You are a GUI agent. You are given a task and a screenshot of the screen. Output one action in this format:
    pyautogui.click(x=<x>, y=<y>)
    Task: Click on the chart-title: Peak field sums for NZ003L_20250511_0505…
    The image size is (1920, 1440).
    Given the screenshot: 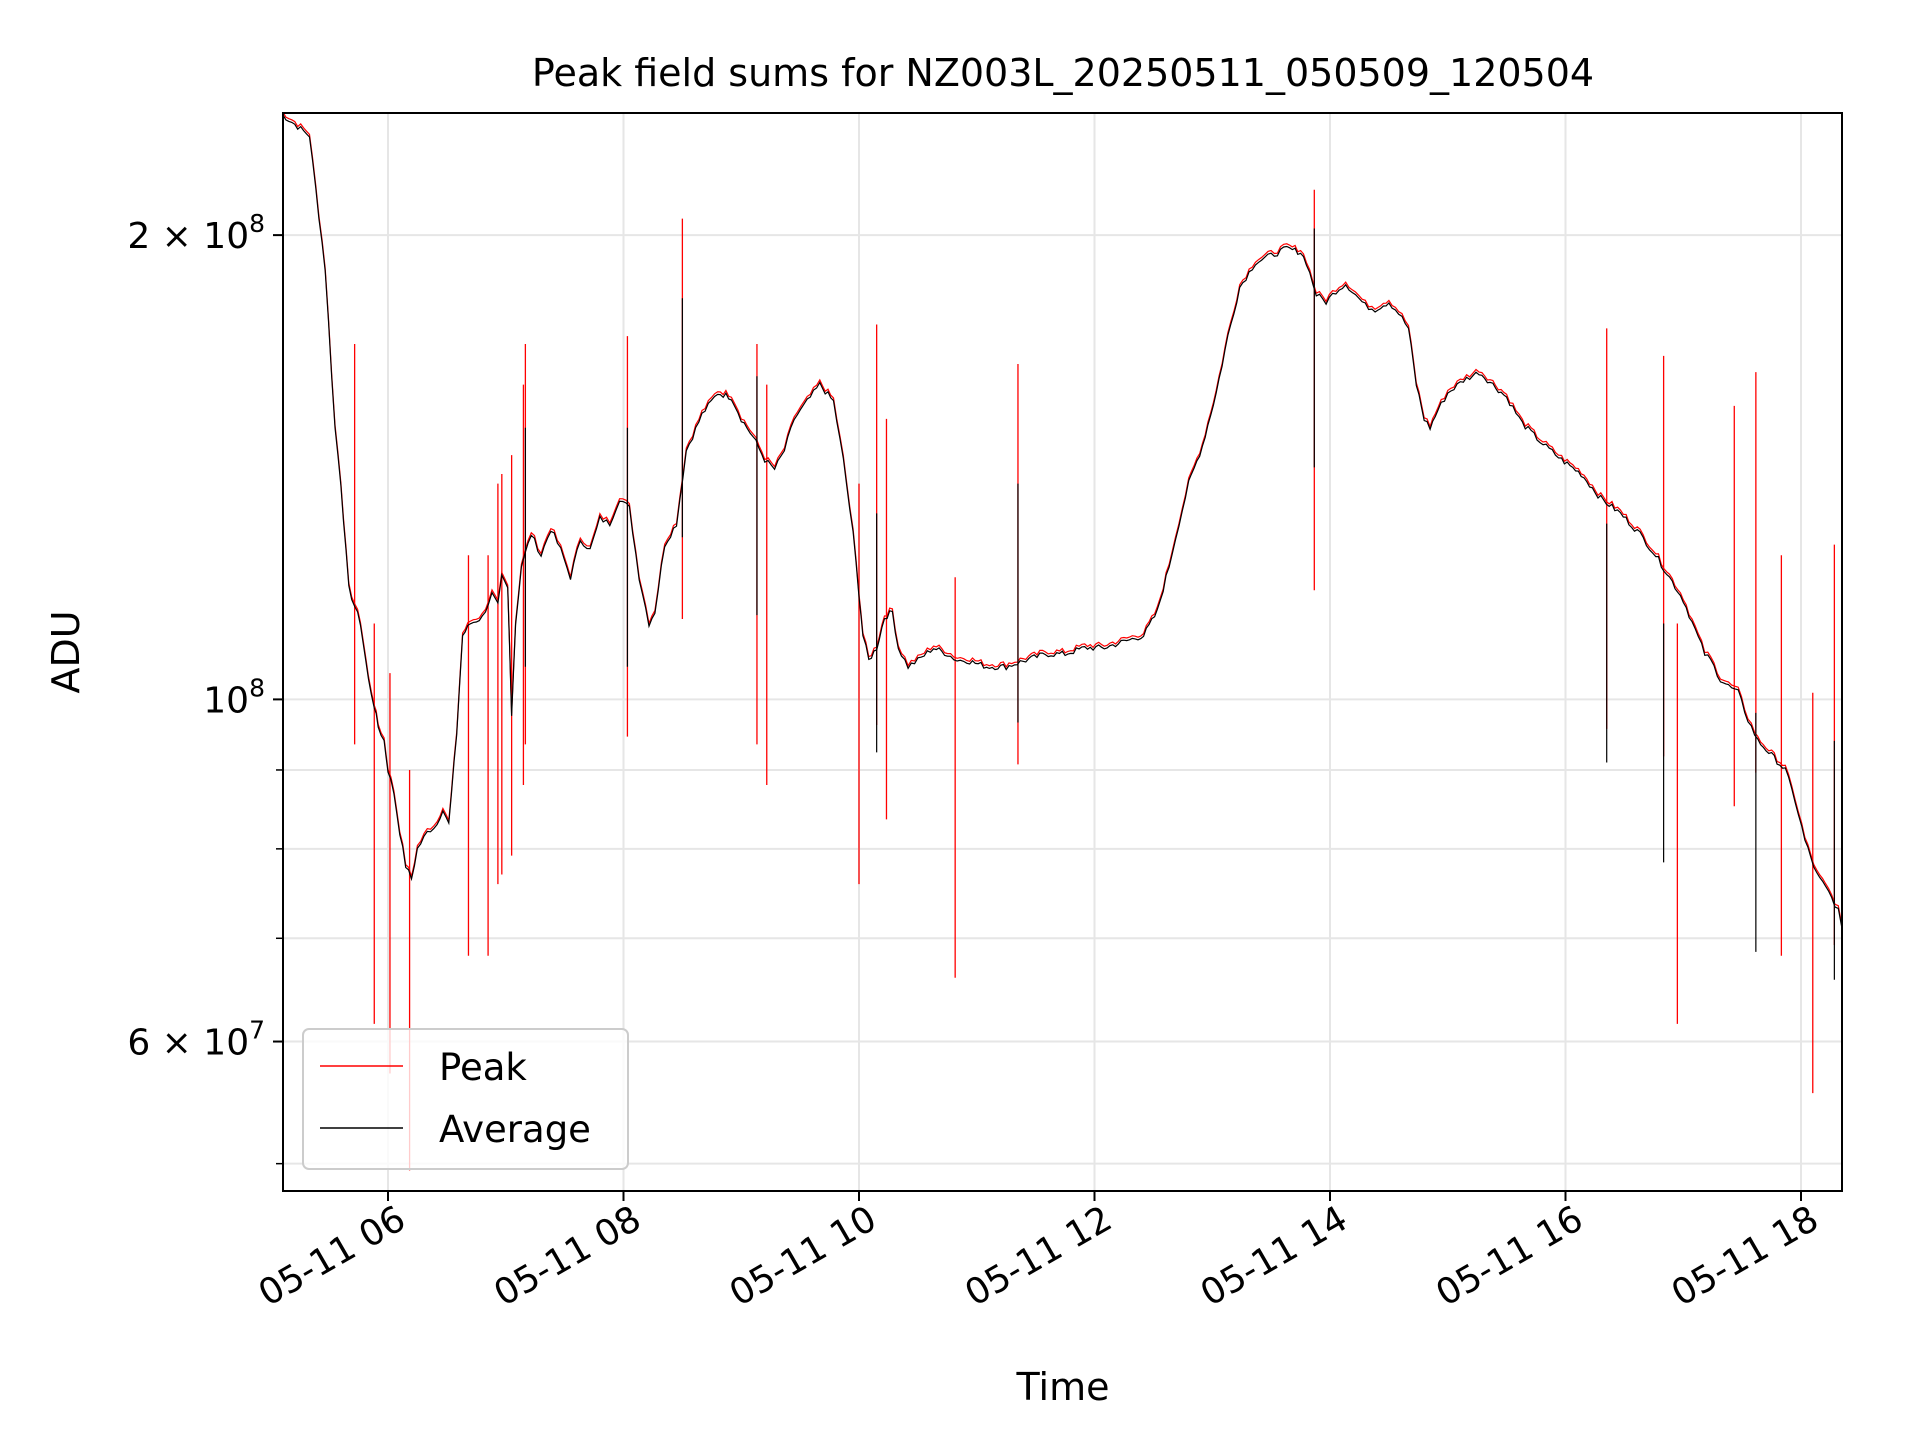 What is the action you would take?
    pyautogui.click(x=1063, y=73)
    